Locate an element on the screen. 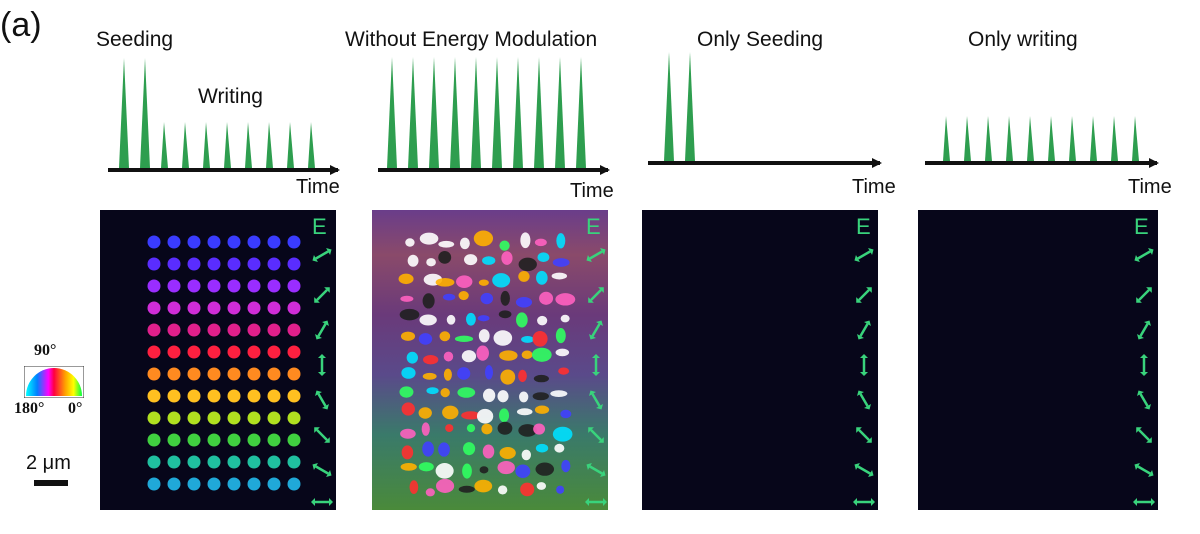  image-seeding-writing: E is located at coordinates (218, 360).